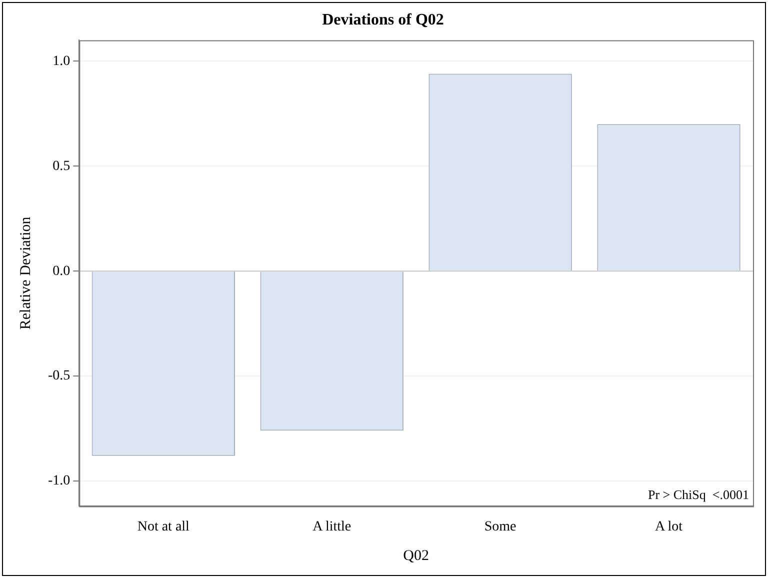  What do you see at coordinates (26, 273) in the screenshot?
I see `y-axis-title: Relative Deviation` at bounding box center [26, 273].